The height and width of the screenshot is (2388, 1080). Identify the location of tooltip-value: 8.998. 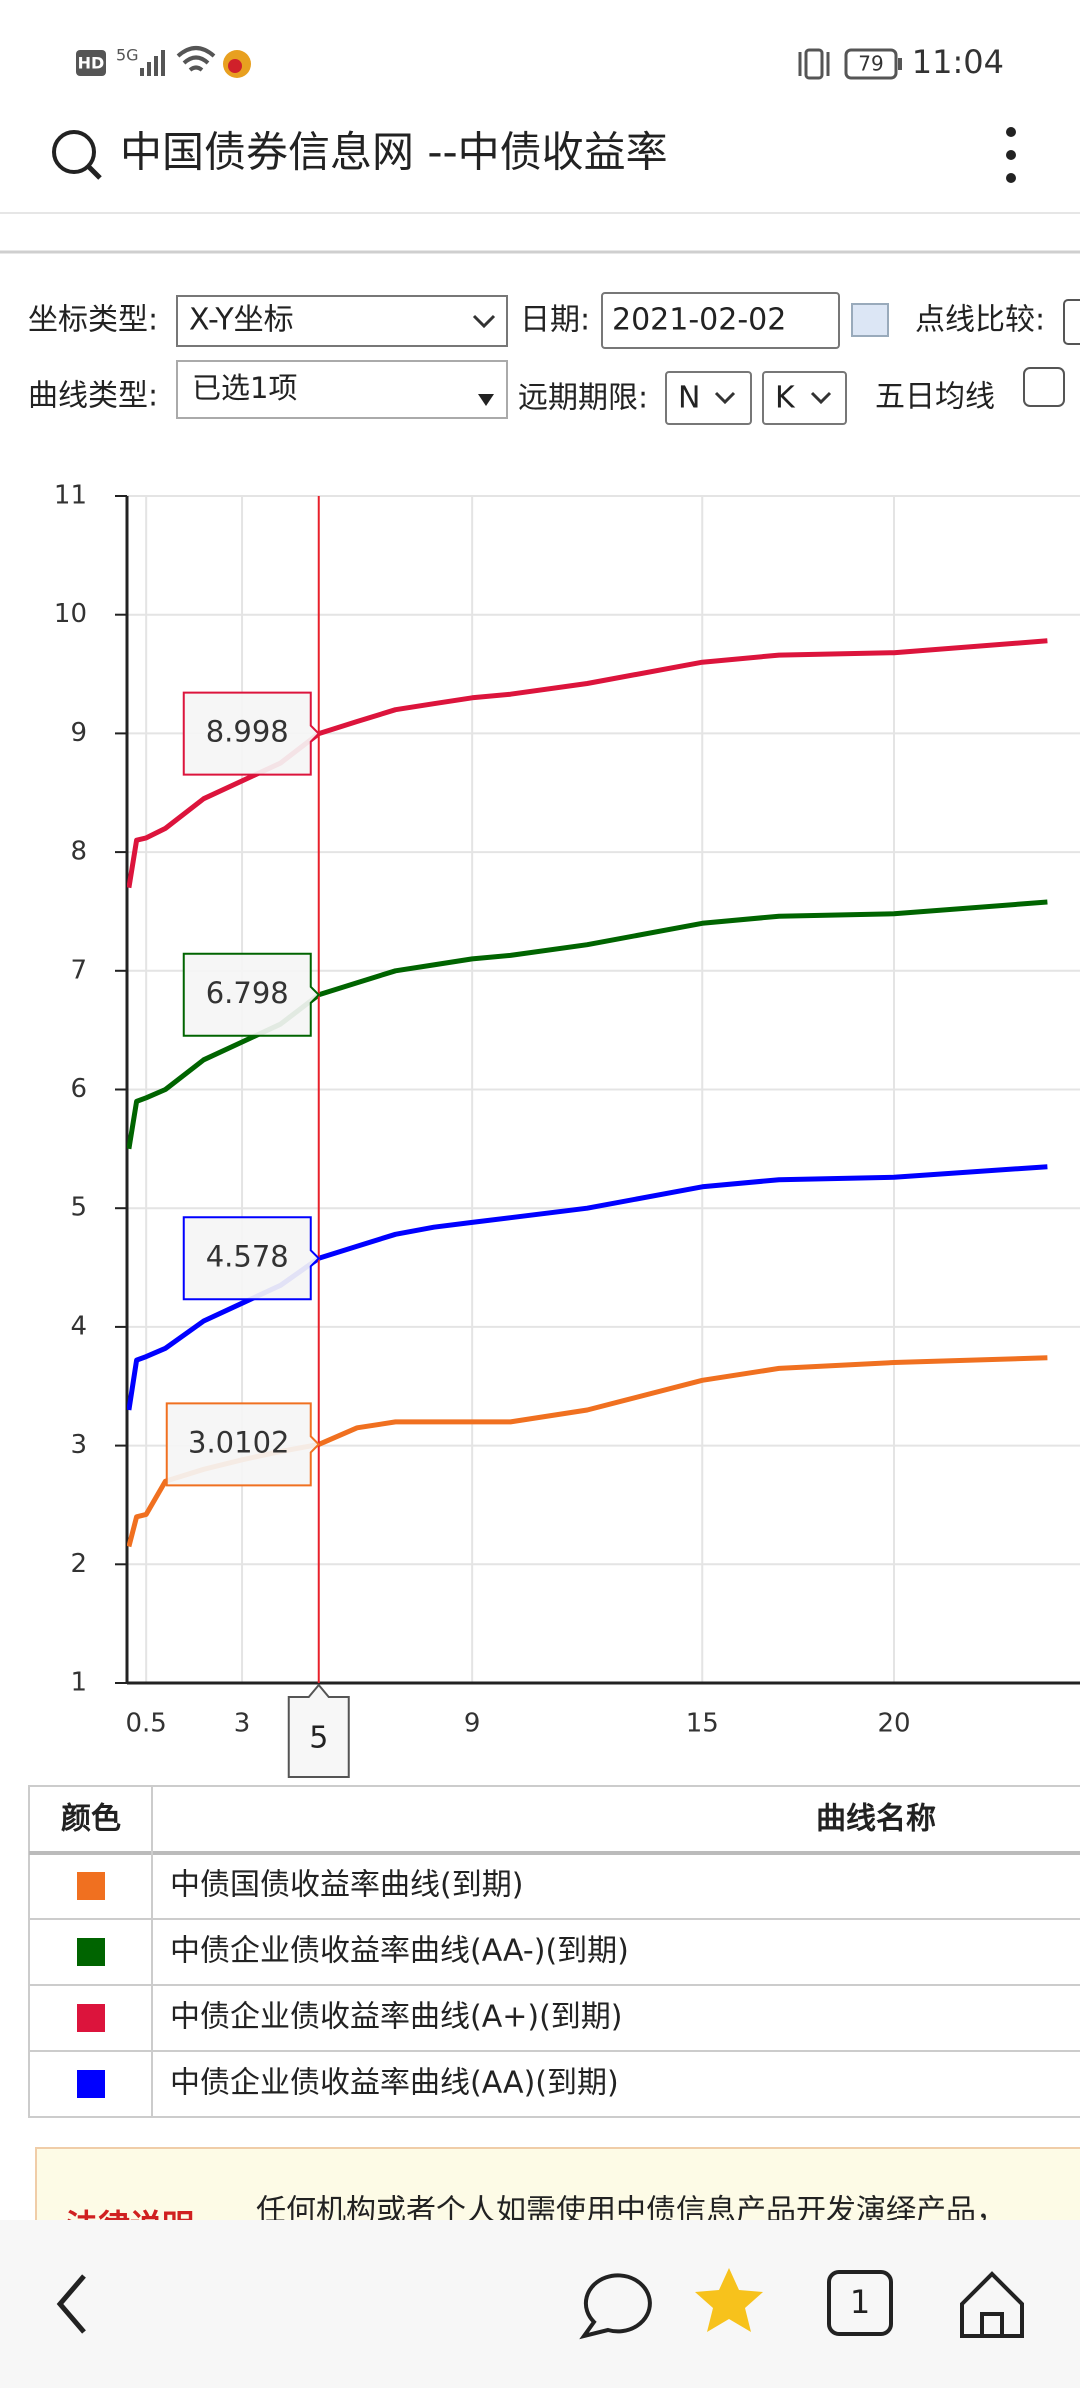
(247, 732).